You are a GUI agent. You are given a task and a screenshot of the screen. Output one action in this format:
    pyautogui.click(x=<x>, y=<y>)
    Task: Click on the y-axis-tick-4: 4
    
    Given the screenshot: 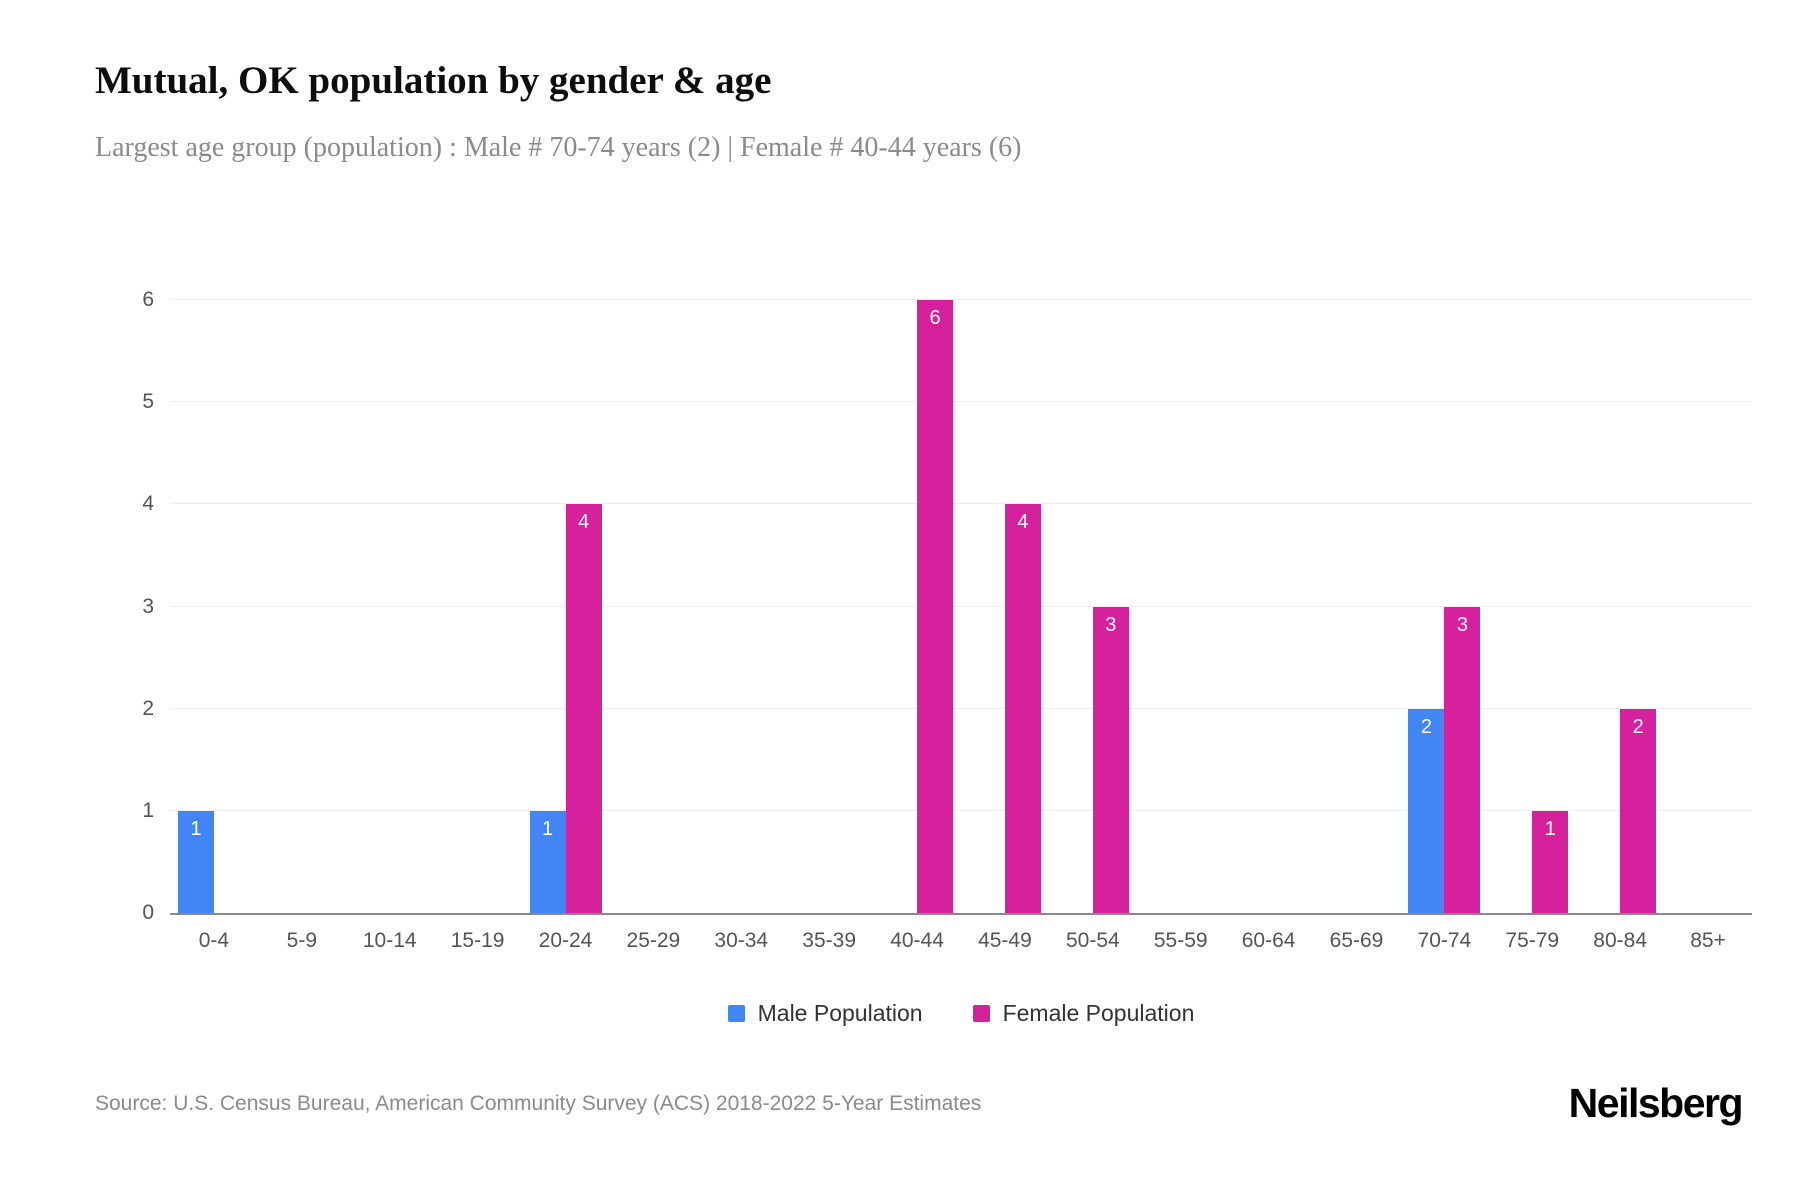 What is the action you would take?
    pyautogui.click(x=148, y=504)
    